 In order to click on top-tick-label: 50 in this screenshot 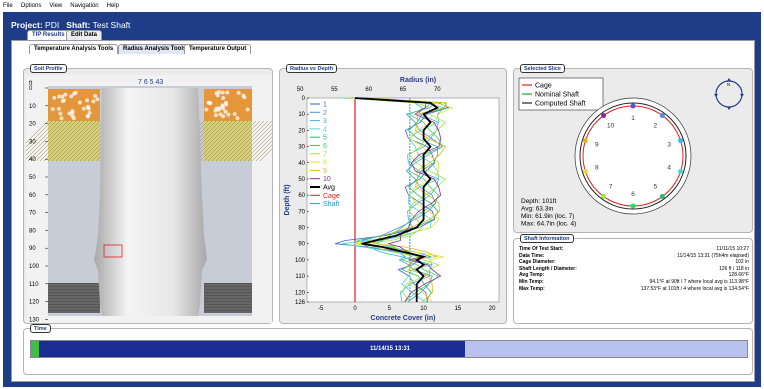, I will do `click(300, 90)`.